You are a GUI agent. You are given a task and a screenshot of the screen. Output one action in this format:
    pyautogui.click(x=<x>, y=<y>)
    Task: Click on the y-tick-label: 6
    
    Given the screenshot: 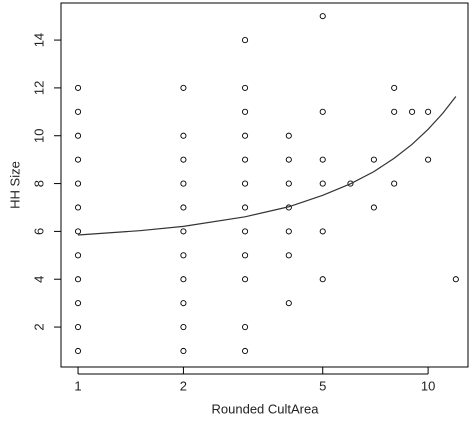 What is the action you would take?
    pyautogui.click(x=38, y=231)
    